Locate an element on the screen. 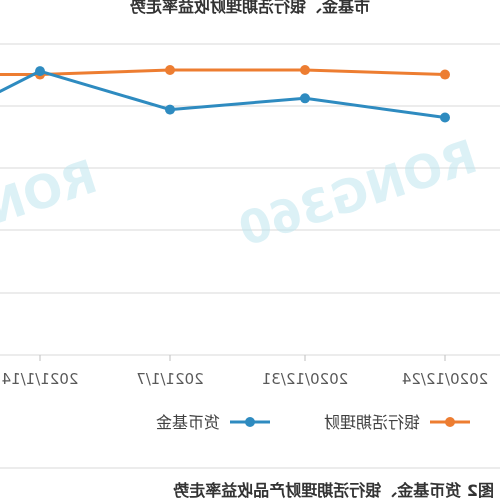  series-layer is located at coordinates (225, 100).